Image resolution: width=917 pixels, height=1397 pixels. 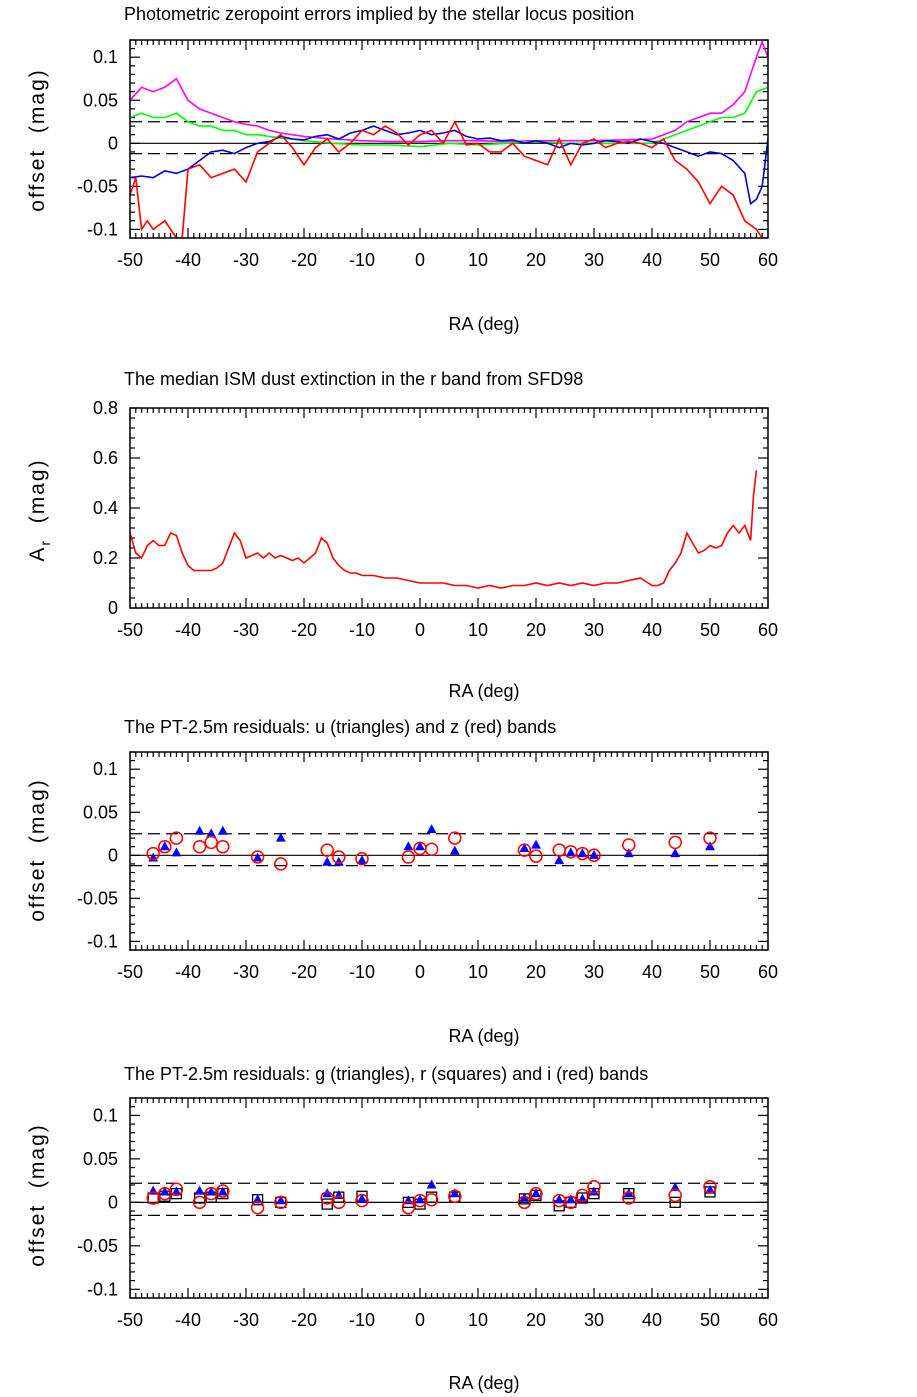 I want to click on x-tick-label: -20, so click(x=304, y=1320).